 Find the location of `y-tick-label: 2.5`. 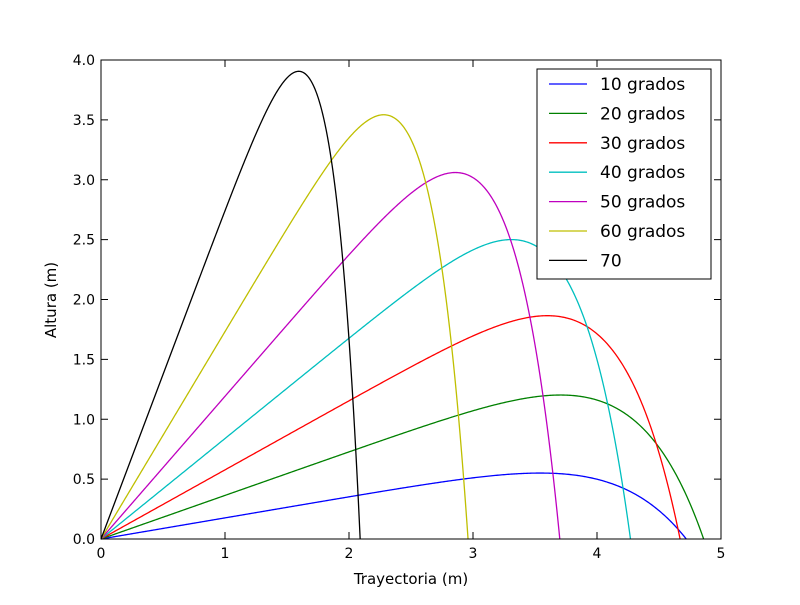

y-tick-label: 2.5 is located at coordinates (84, 241).